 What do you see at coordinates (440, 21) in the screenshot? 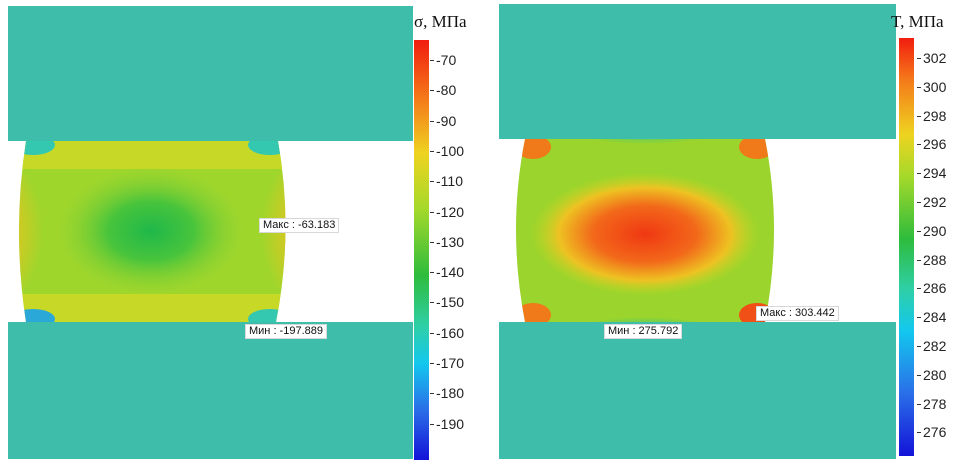
I see `scale-title: σ, МПа` at bounding box center [440, 21].